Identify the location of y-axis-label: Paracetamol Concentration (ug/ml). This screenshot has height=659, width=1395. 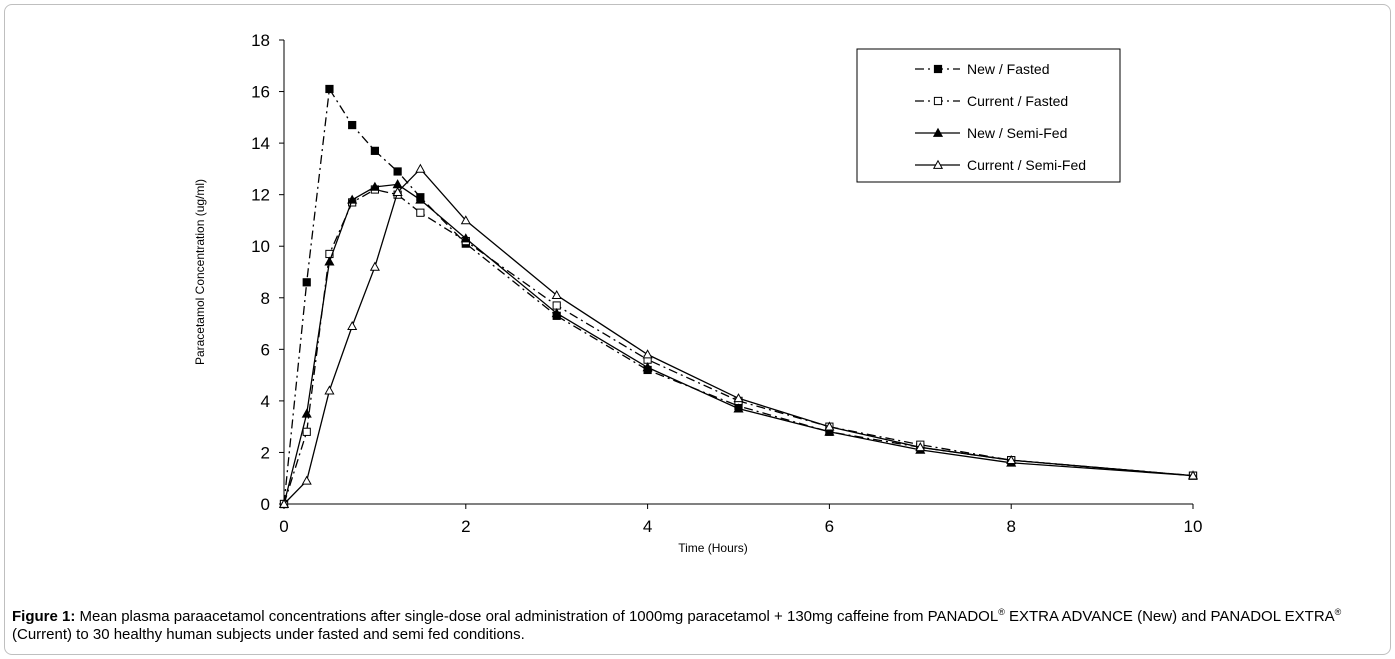
(200, 272).